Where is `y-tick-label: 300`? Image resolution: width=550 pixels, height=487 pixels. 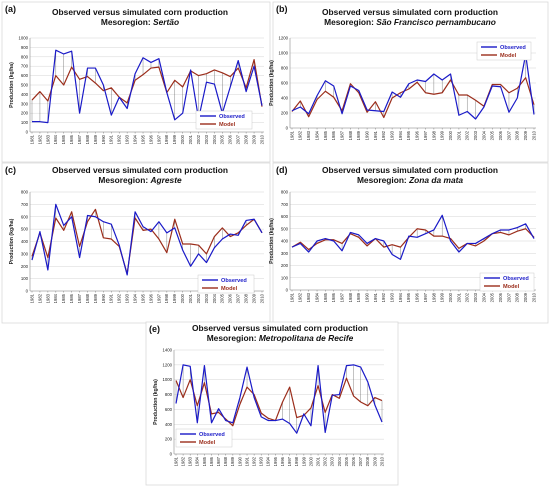
y-tick-label: 300 is located at coordinates (25, 103).